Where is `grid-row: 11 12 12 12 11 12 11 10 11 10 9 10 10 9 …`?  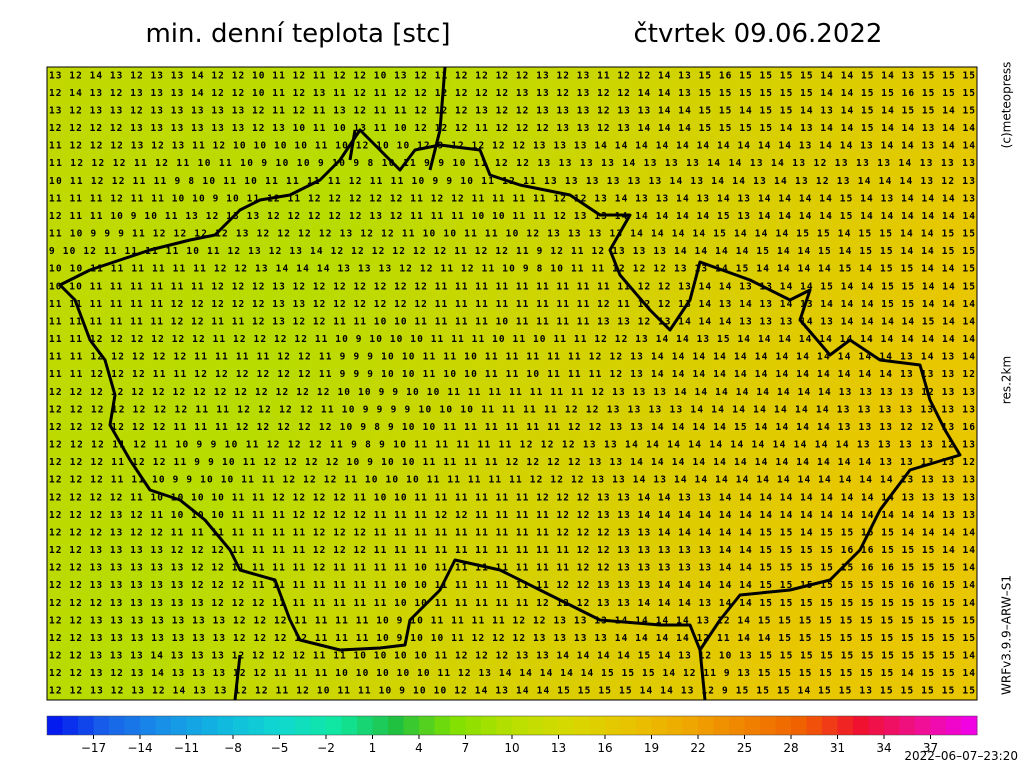 grid-row: 11 12 12 12 11 12 11 10 11 10 9 10 10 9 … is located at coordinates (512, 163).